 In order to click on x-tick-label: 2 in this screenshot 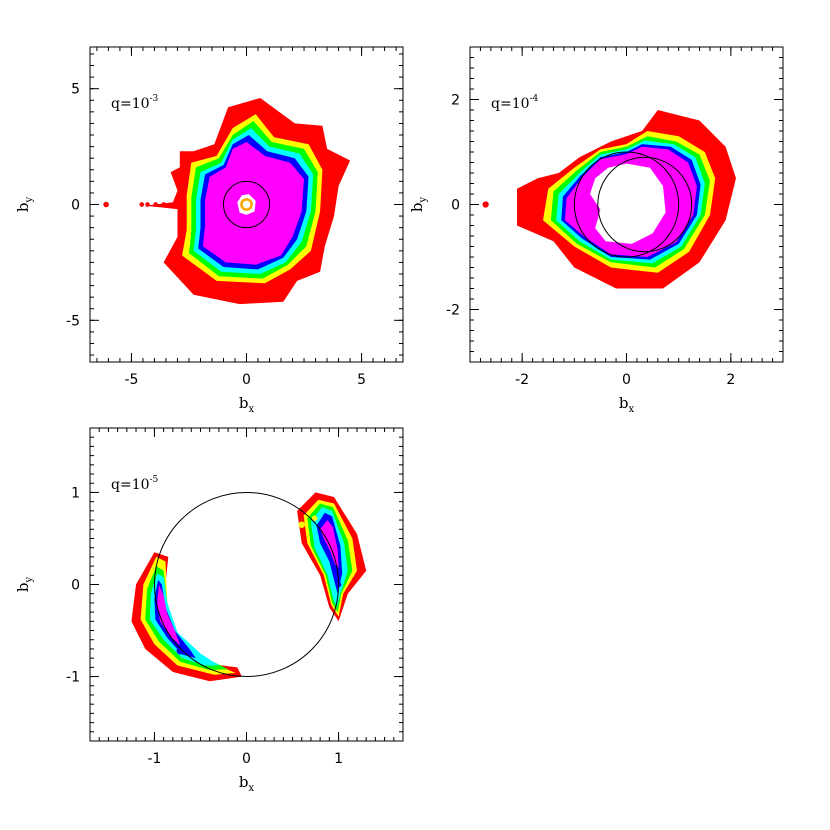, I will do `click(730, 380)`.